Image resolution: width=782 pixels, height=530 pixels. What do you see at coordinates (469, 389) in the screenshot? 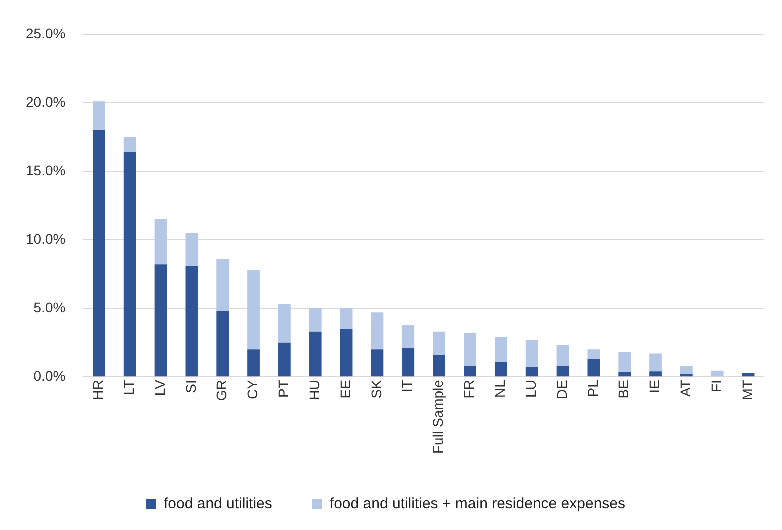
I see `x-tick-label: FR` at bounding box center [469, 389].